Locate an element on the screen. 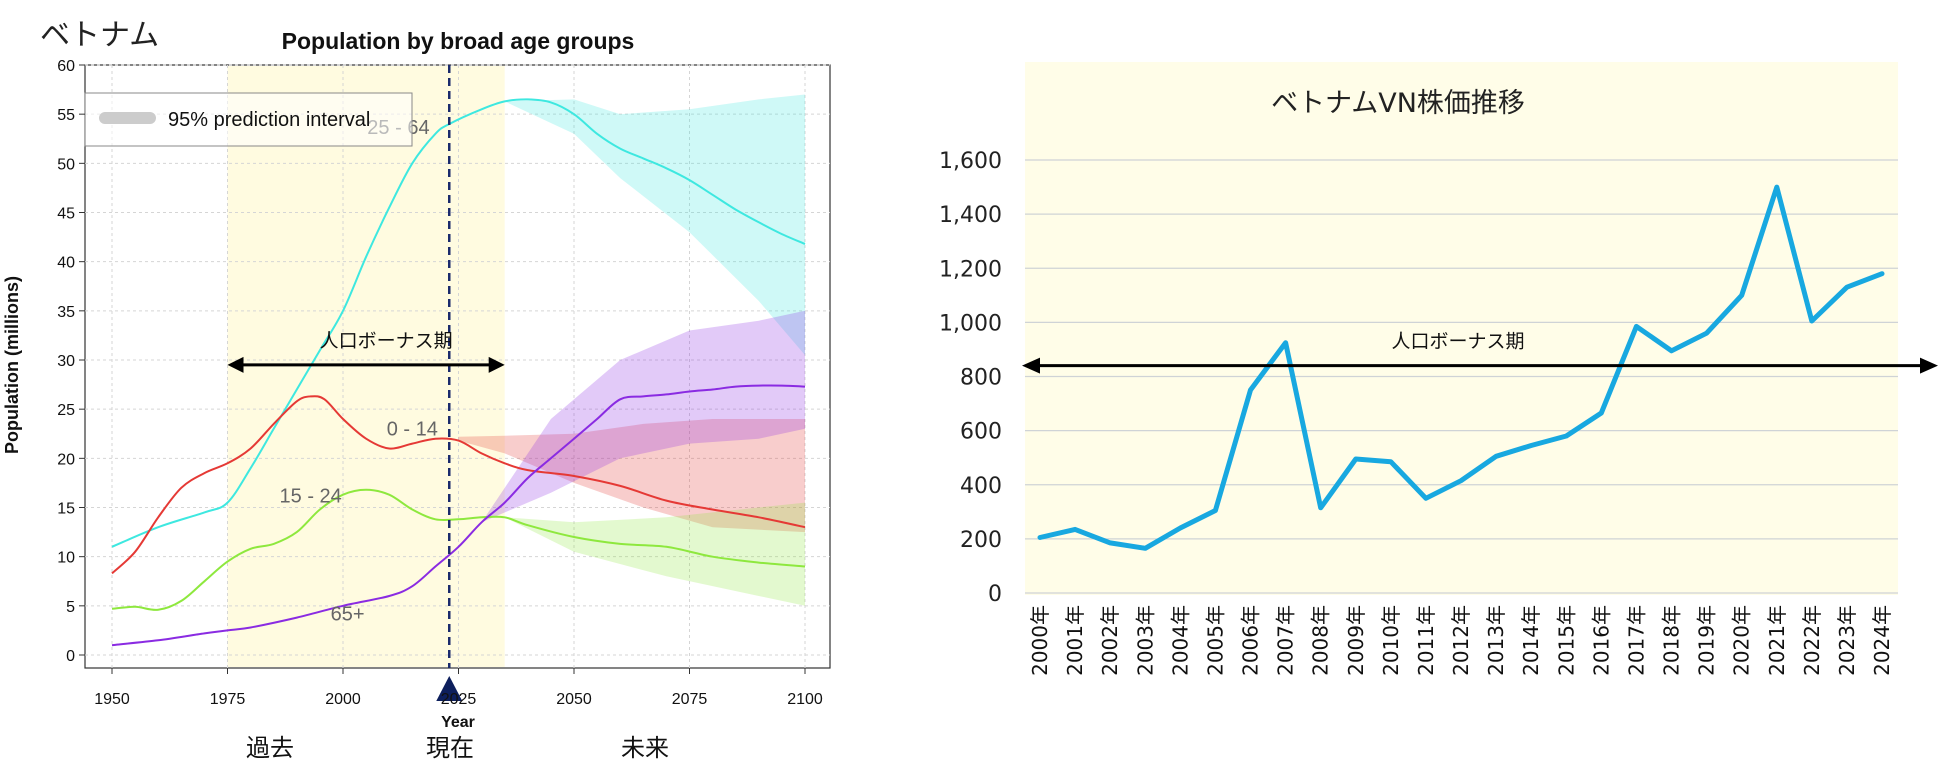 The width and height of the screenshot is (1950, 780). y-tick-label: 15 is located at coordinates (66, 509).